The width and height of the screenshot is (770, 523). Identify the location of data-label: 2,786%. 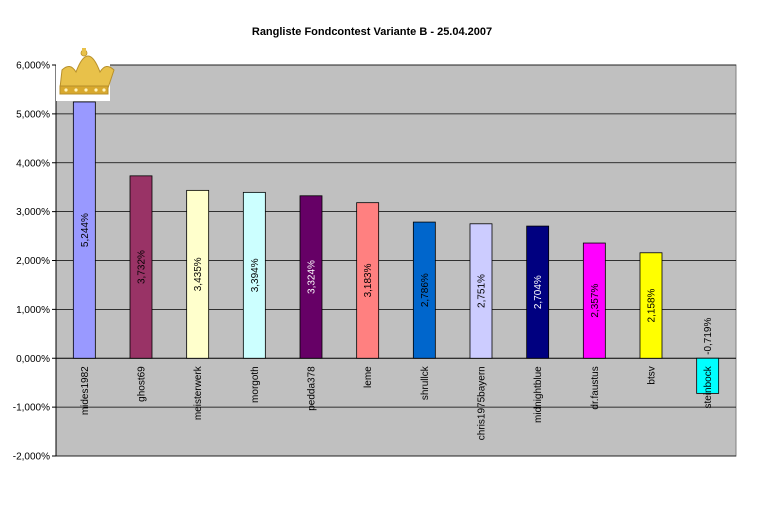
(425, 290).